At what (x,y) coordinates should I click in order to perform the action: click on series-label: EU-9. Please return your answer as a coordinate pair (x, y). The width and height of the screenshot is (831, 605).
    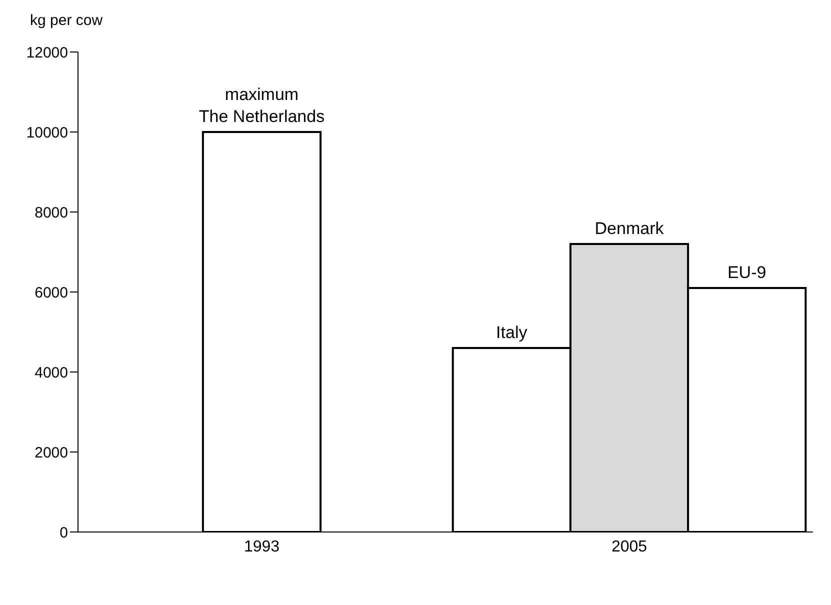
    Looking at the image, I should click on (746, 272).